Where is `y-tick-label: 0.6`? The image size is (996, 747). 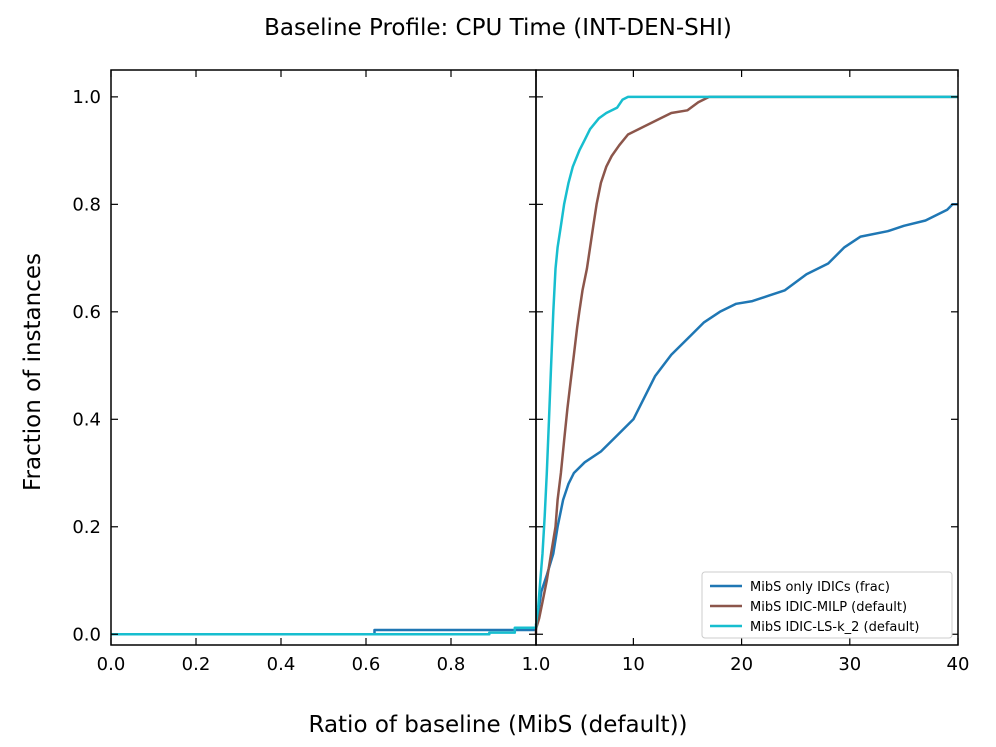
y-tick-label: 0.6 is located at coordinates (86, 312).